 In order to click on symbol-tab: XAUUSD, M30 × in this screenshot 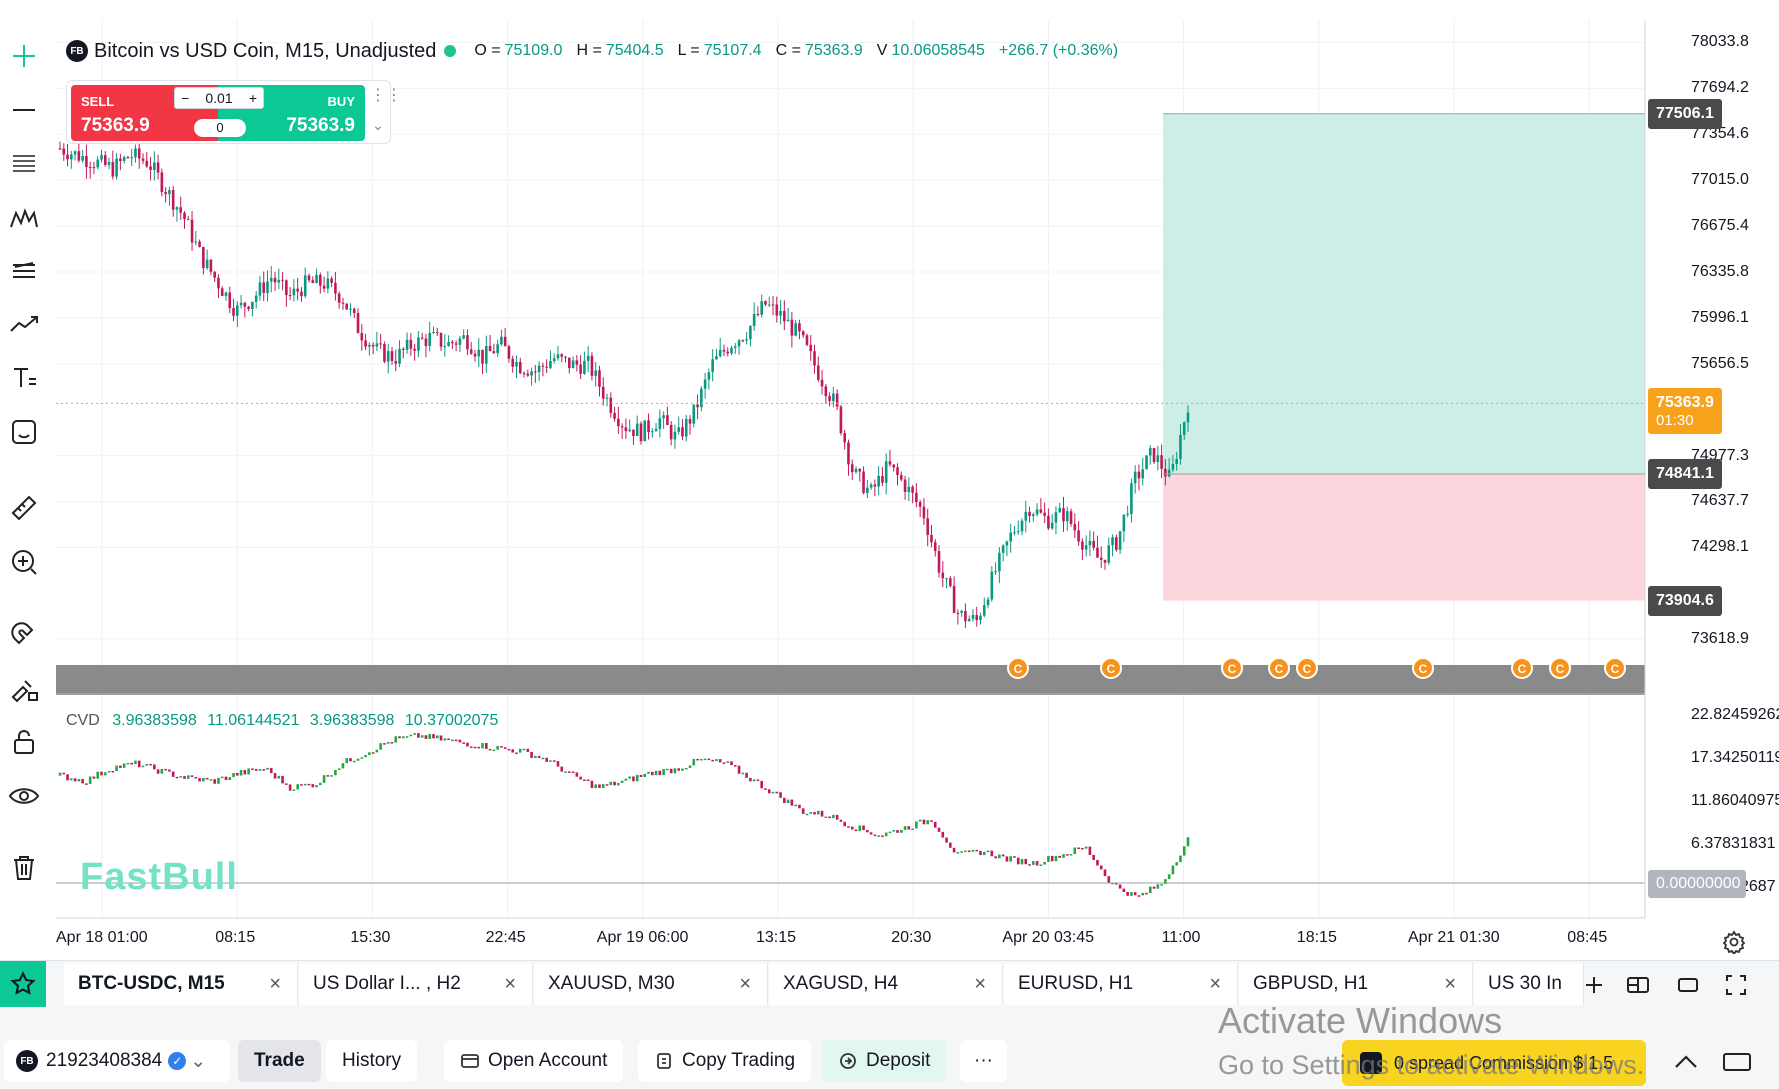, I will do `click(651, 984)`.